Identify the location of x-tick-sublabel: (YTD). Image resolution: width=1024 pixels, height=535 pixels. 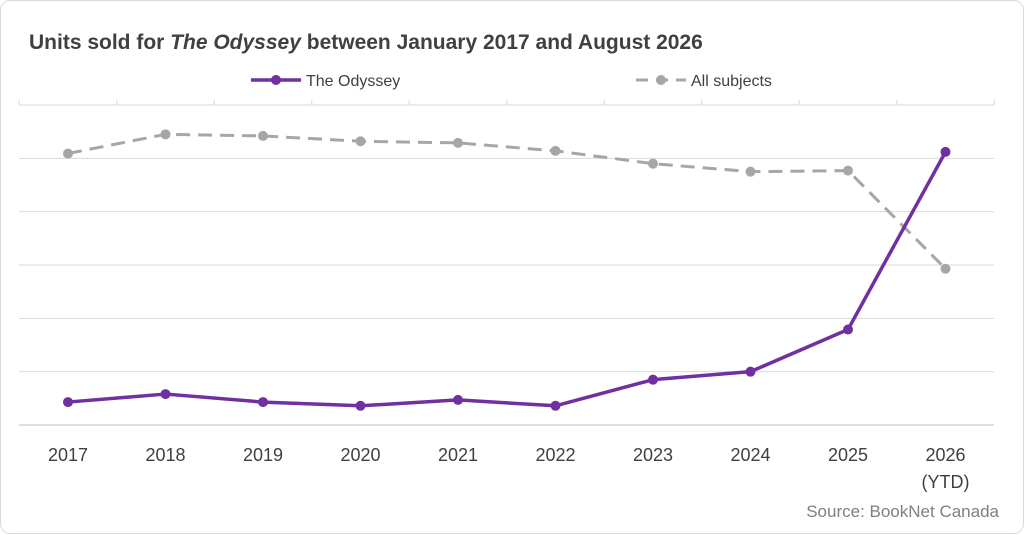
(946, 482).